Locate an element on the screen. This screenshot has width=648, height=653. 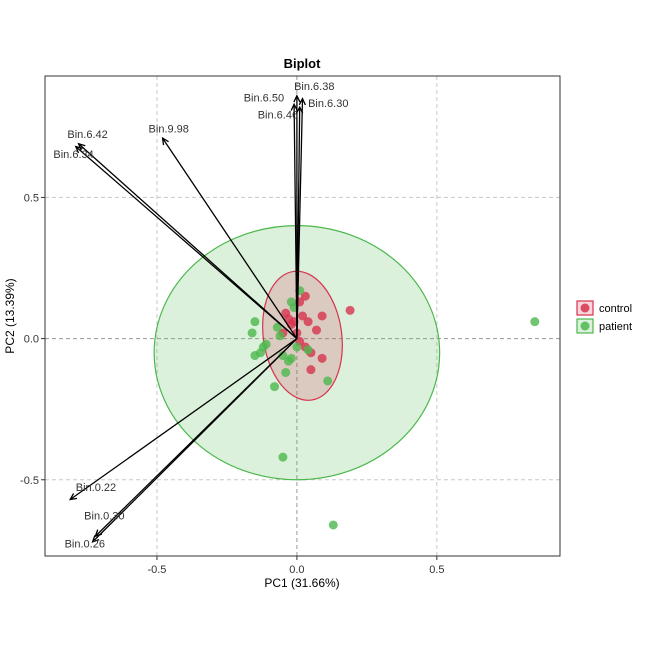
y-tick-label: 0.0 is located at coordinates (31, 340).